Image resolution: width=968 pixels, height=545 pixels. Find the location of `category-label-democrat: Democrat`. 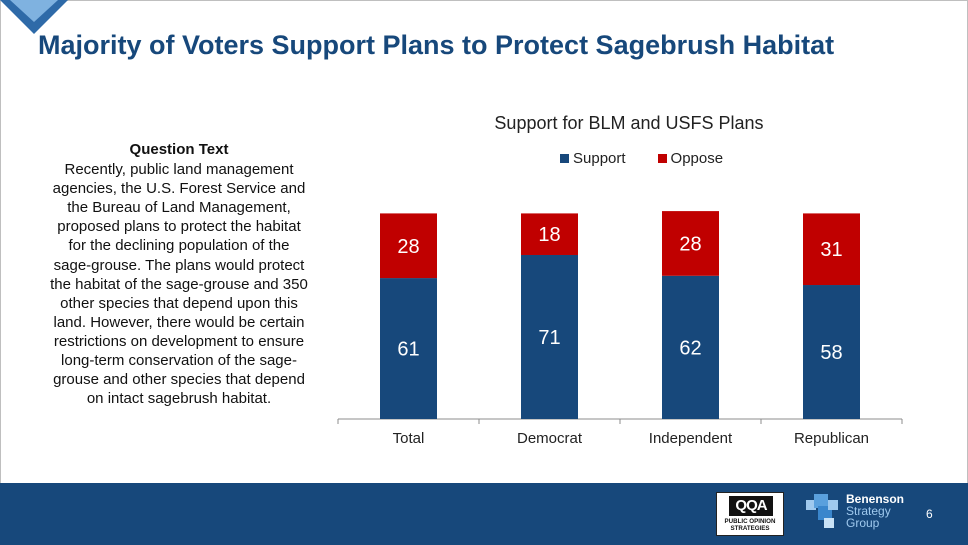

category-label-democrat: Democrat is located at coordinates (550, 438).